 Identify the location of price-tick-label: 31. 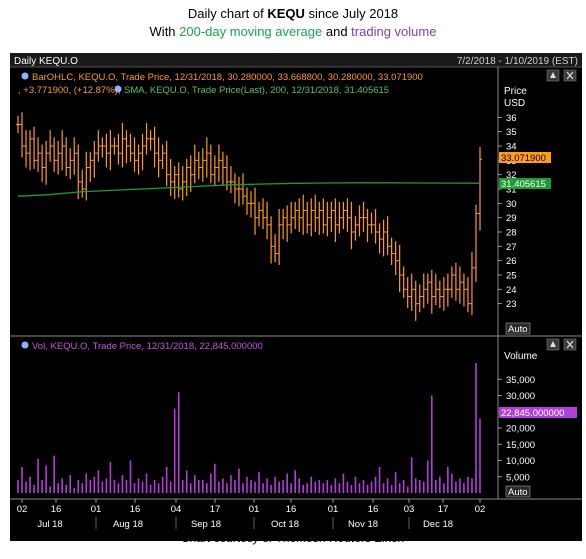
(511, 190).